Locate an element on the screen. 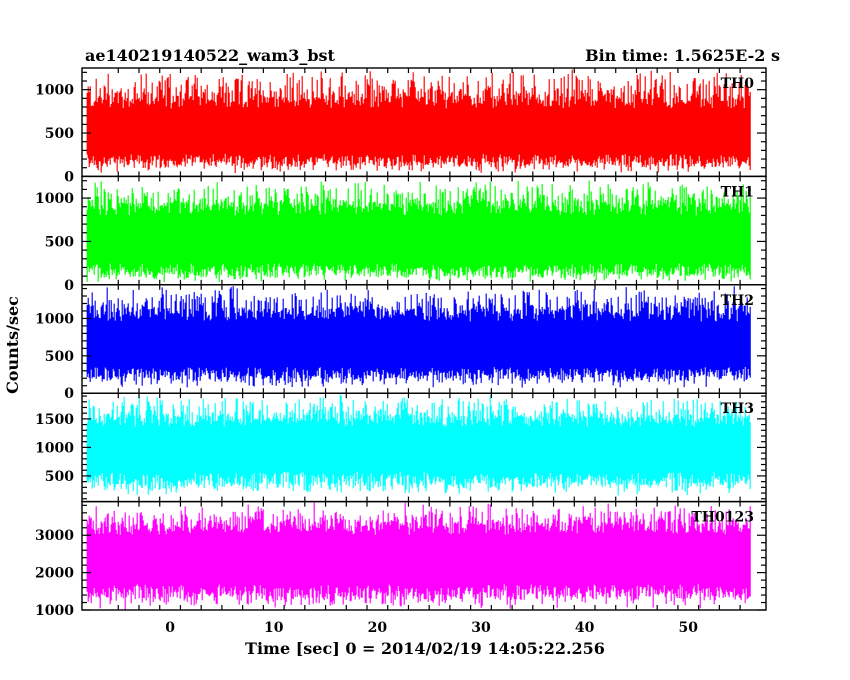 The width and height of the screenshot is (850, 680). x-tick-label: 50 is located at coordinates (689, 628).